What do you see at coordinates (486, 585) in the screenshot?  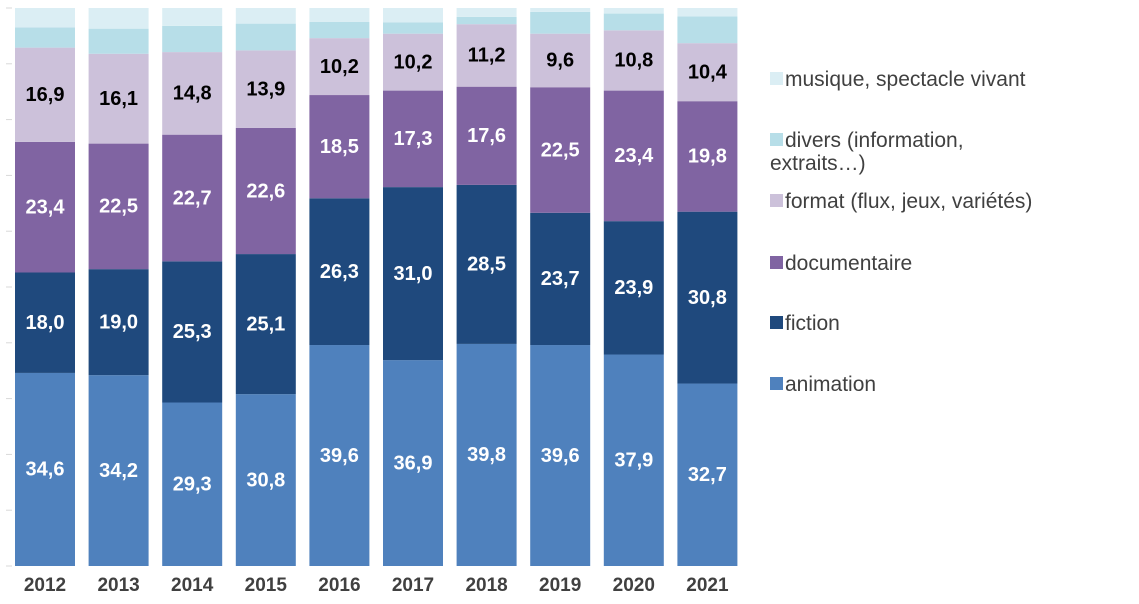 I see `x-tick-label: 2018` at bounding box center [486, 585].